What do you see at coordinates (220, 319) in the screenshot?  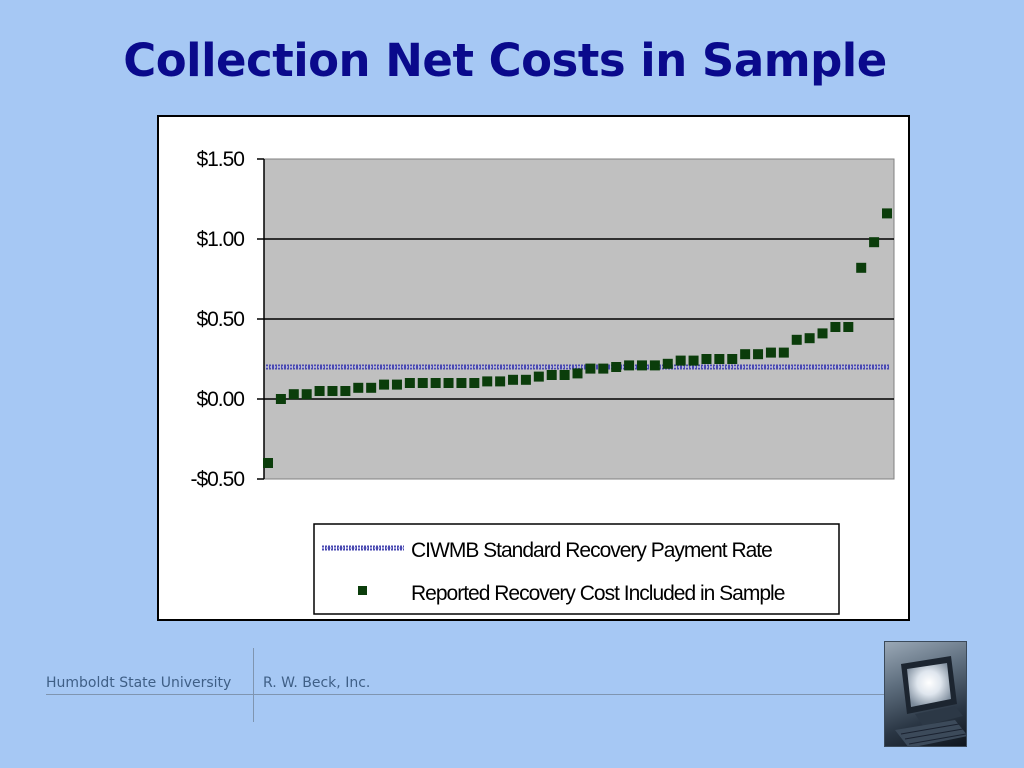 I see `y-tick-label: $0.50` at bounding box center [220, 319].